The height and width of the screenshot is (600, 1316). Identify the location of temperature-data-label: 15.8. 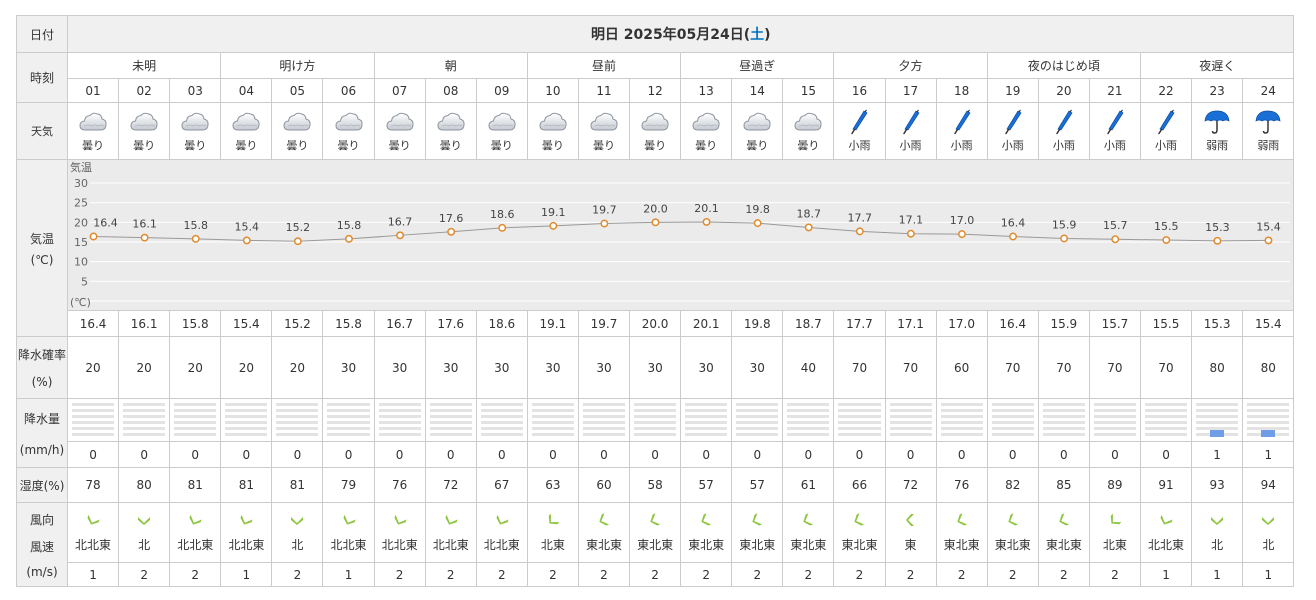
(195, 225).